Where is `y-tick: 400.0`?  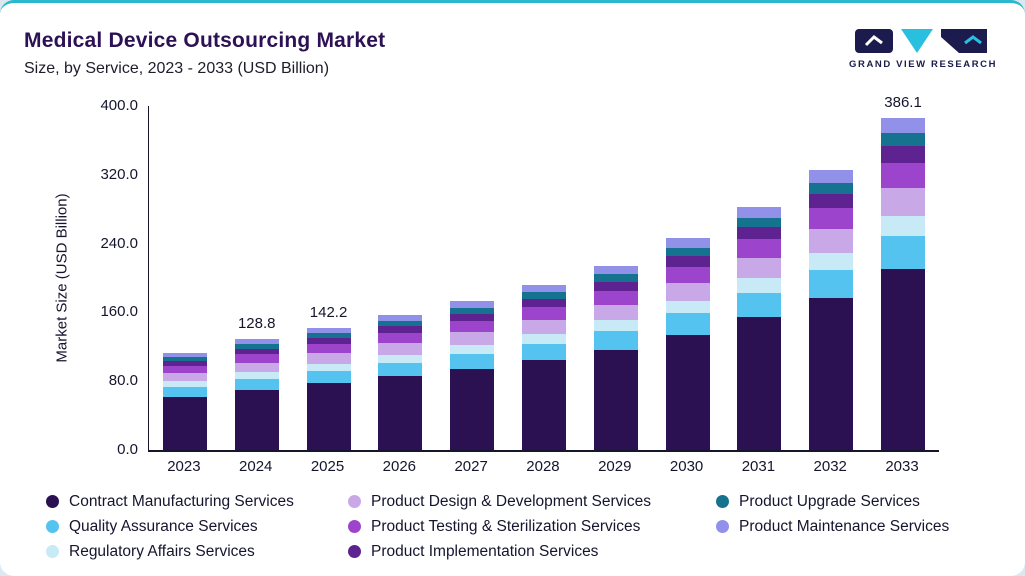 y-tick: 400.0 is located at coordinates (119, 105).